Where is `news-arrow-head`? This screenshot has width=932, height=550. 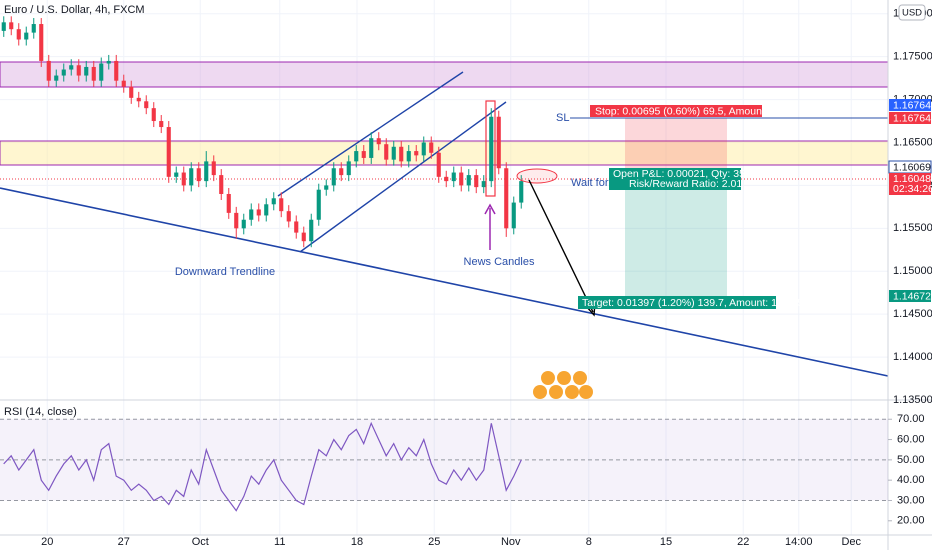 news-arrow-head is located at coordinates (490, 209).